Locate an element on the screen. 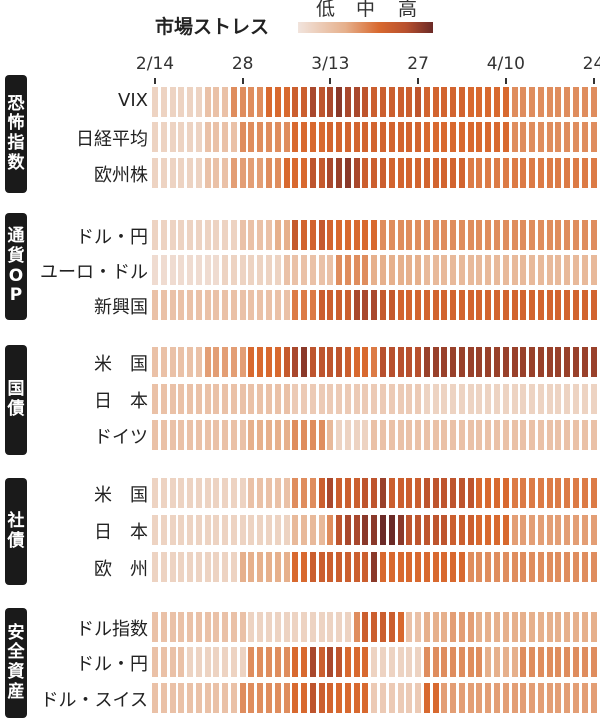  group-label-text: 安全資産 is located at coordinates (16, 662).